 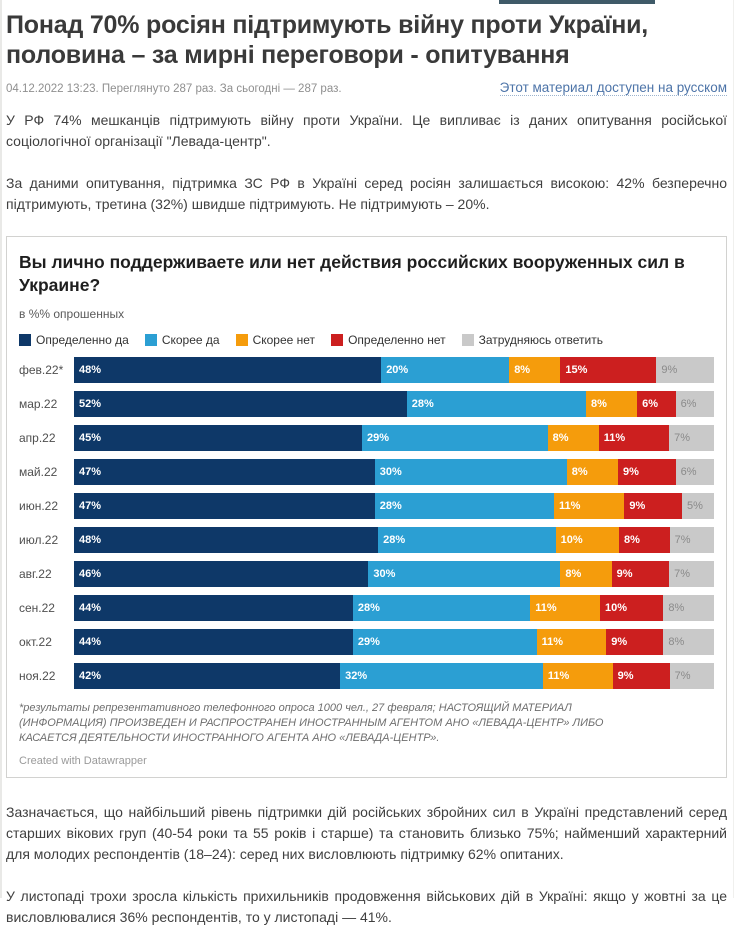 I want to click on chart-row: авг.22 46% 30% 8% 9% 7%, so click(x=366, y=574).